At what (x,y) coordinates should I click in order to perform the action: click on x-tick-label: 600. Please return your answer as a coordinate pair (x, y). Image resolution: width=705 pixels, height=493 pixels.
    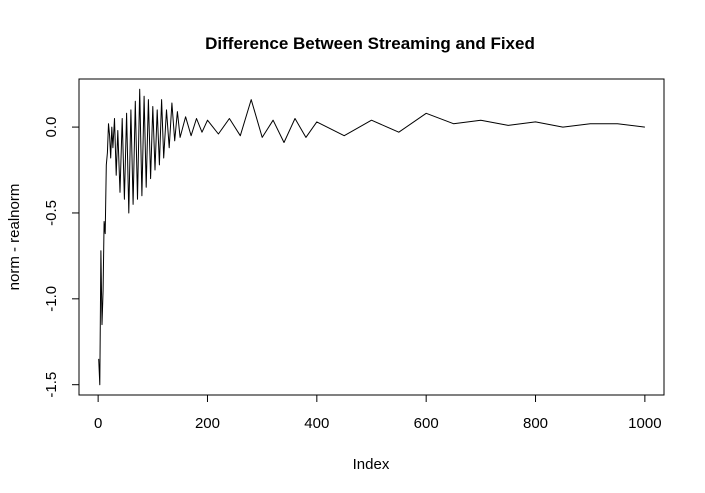
    Looking at the image, I should click on (426, 423).